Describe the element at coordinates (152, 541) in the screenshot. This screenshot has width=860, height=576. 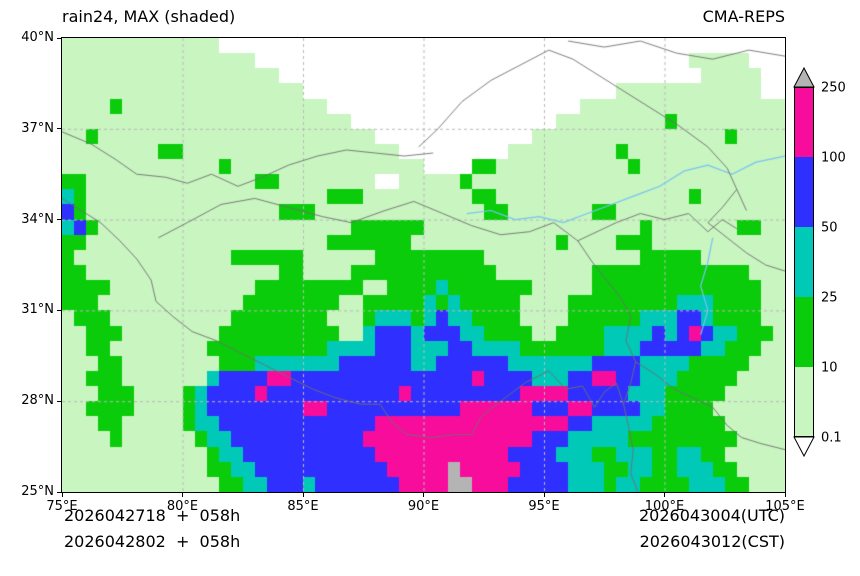
I see `init-time-line2: 2026042802 + 058h` at that location.